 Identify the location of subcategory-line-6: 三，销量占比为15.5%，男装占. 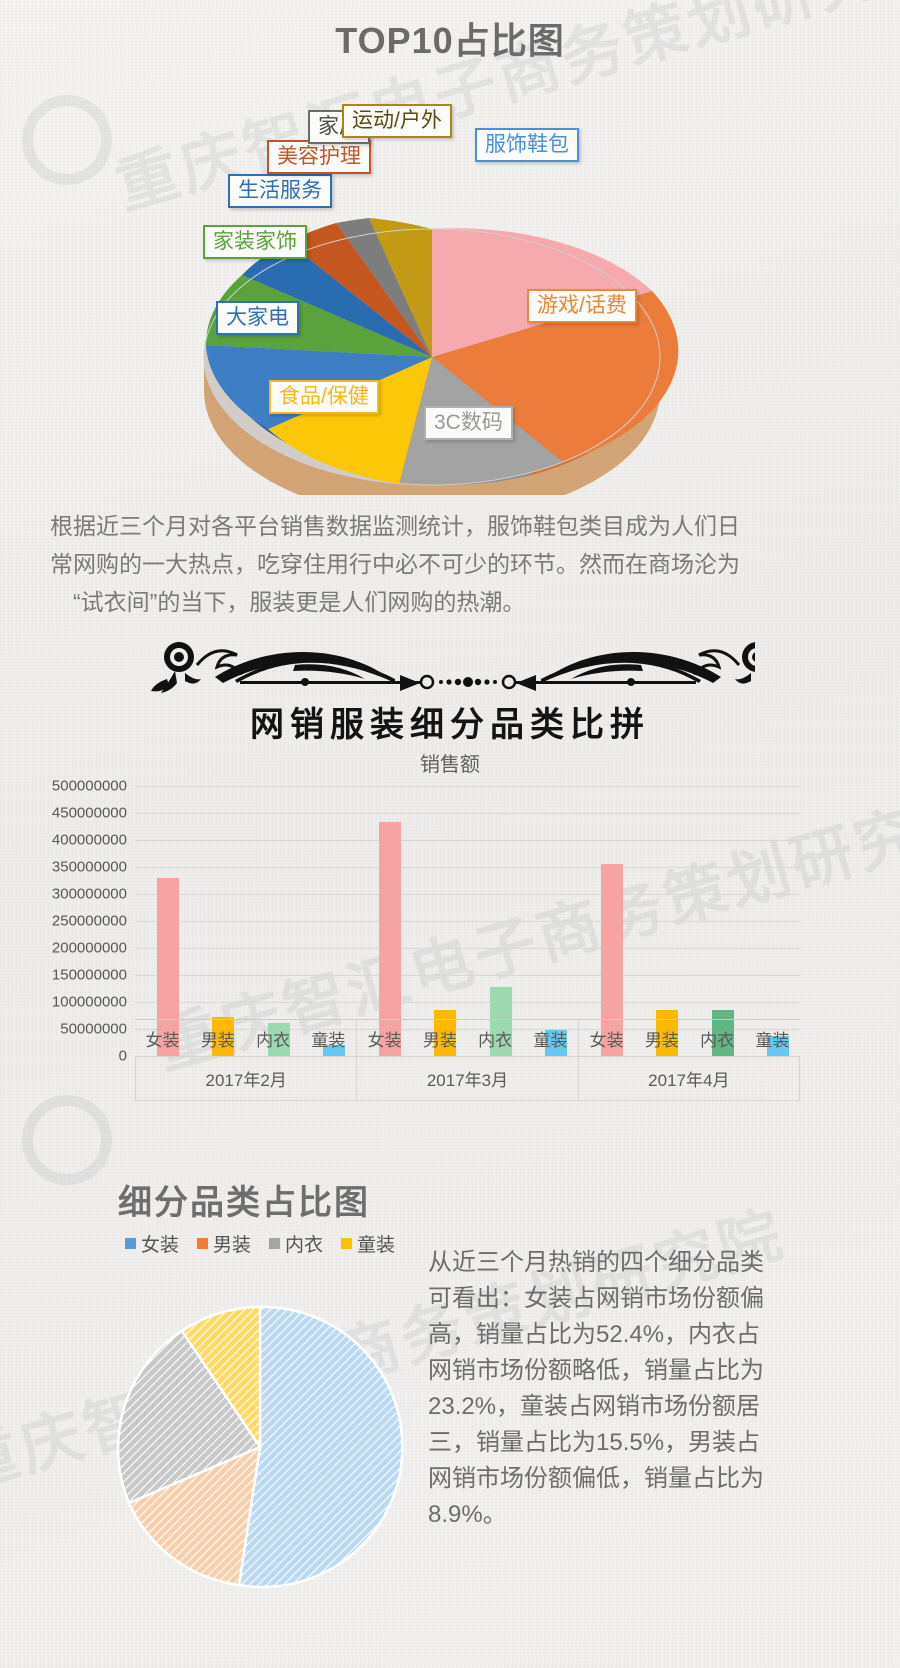
(594, 1442).